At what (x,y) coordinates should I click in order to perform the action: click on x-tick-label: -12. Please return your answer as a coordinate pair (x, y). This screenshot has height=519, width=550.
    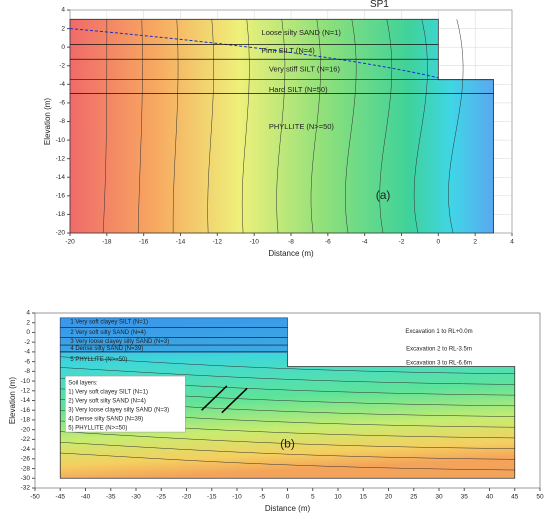
    Looking at the image, I should click on (218, 242).